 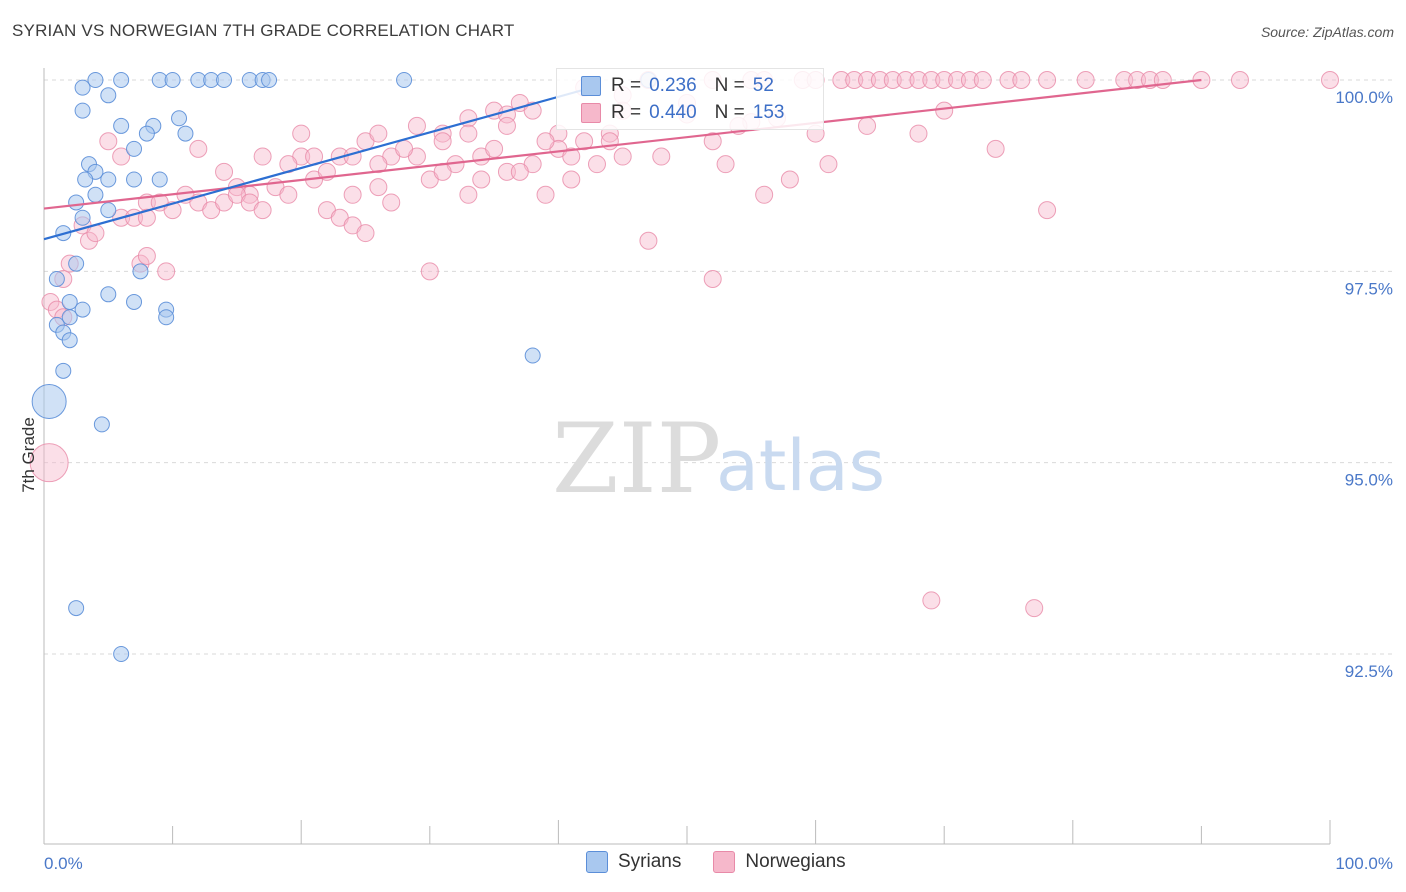 What do you see at coordinates (636, 459) in the screenshot?
I see `watermark-zip: ZIP` at bounding box center [636, 459].